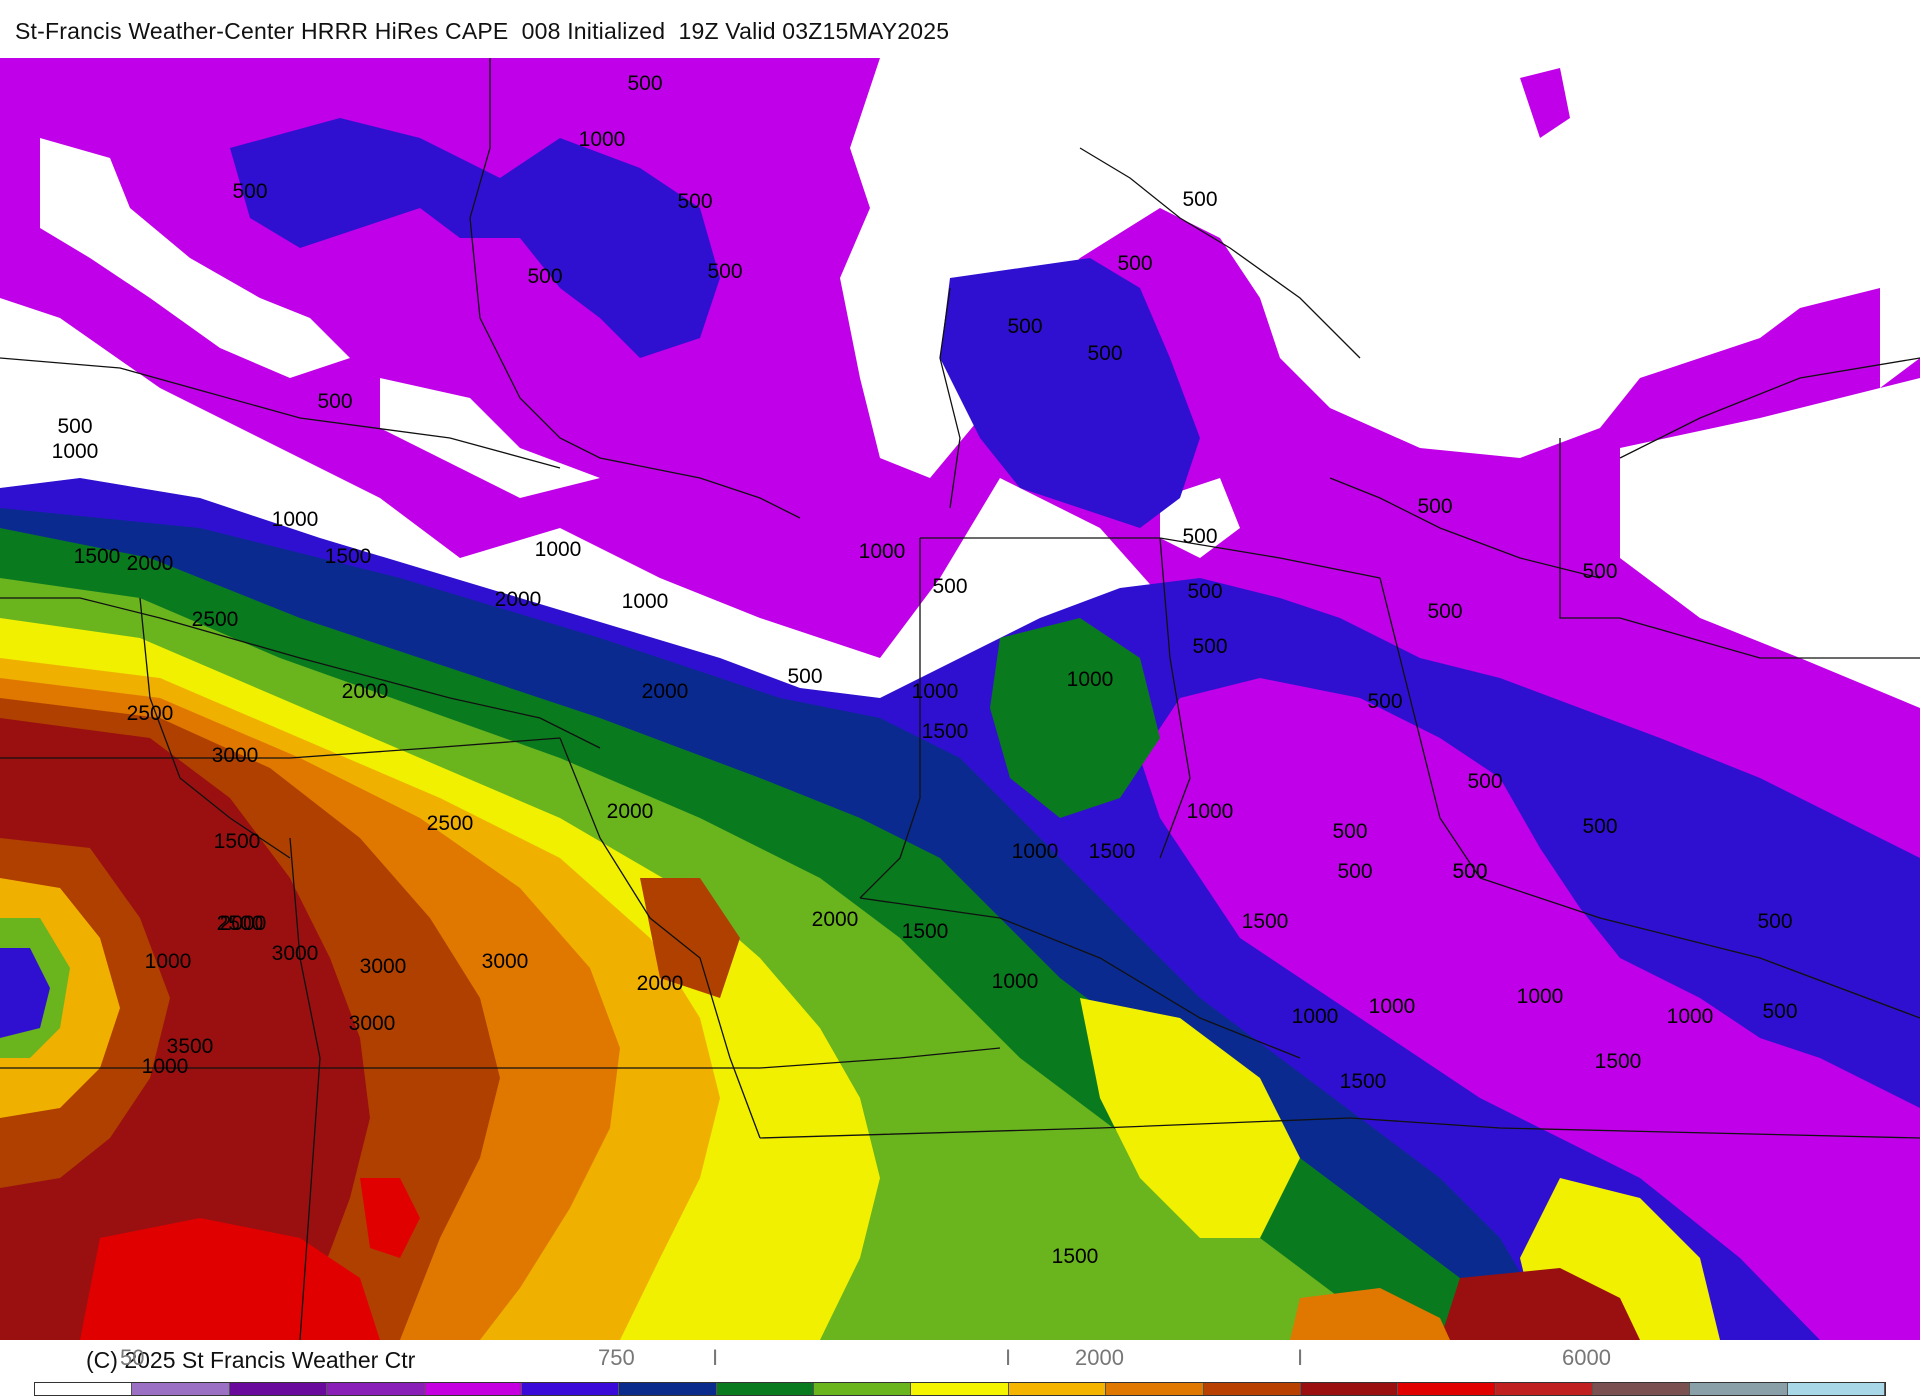 Image resolution: width=1920 pixels, height=1400 pixels. Describe the element at coordinates (1075, 718) in the screenshot. I see `cape-region-dark-green` at that location.